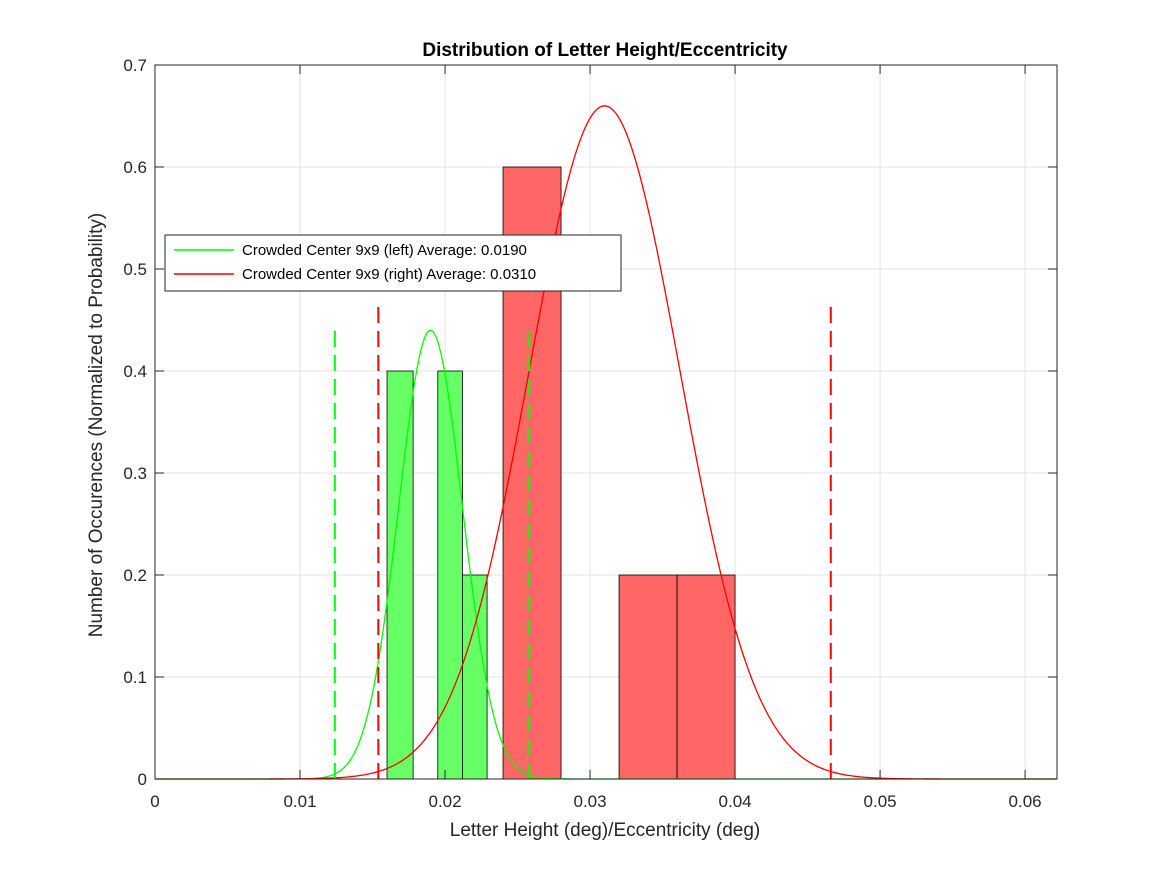 The image size is (1167, 875). What do you see at coordinates (135, 65) in the screenshot?
I see `y-tick-label: 0.7` at bounding box center [135, 65].